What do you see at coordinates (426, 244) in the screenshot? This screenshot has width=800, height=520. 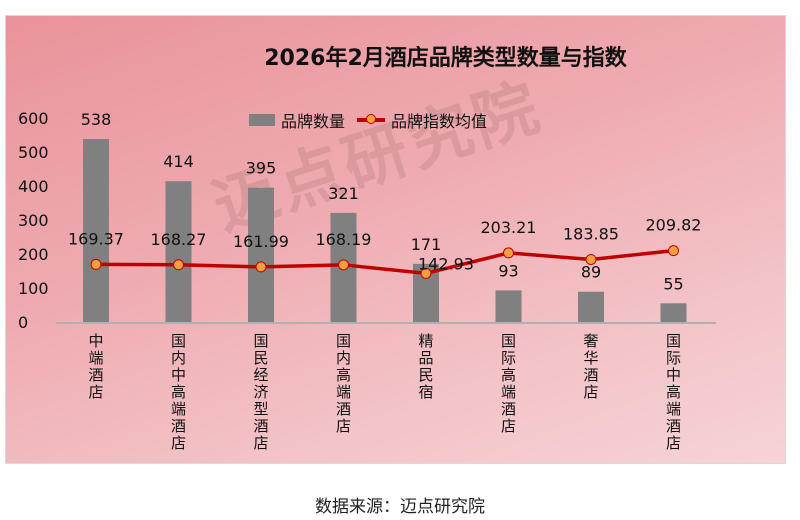 I see `bar-value-label: 171` at bounding box center [426, 244].